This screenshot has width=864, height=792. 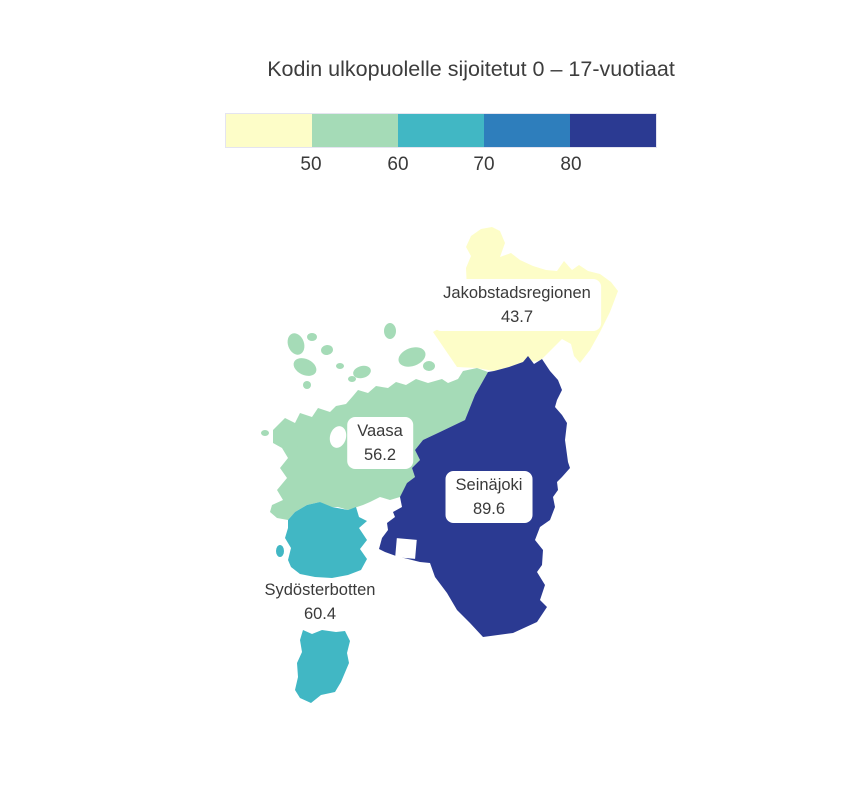 I want to click on legend-color-bar, so click(x=441, y=130).